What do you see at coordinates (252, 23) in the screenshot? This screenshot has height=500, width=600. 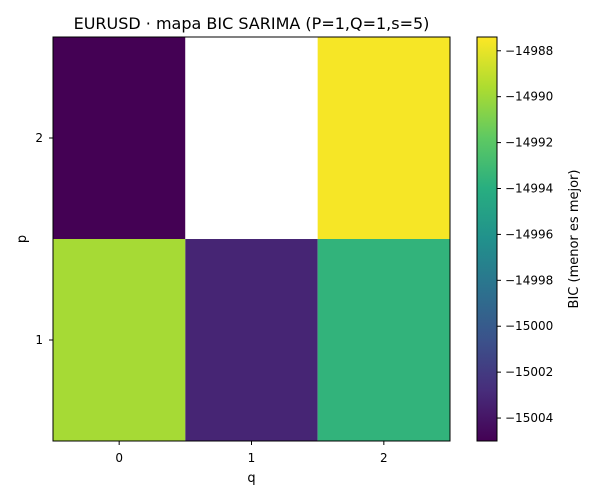 I see `chart-title: EURUSD · mapa BIC SARIMA (P=1,Q=1,s=5)` at bounding box center [252, 23].